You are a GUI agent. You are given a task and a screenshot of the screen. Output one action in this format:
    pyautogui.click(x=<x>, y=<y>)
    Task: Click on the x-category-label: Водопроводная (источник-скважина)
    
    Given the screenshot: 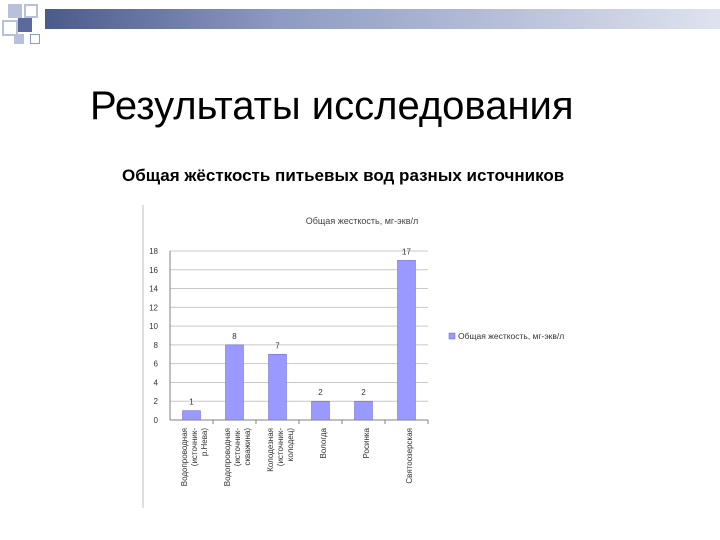 What is the action you would take?
    pyautogui.click(x=237, y=457)
    